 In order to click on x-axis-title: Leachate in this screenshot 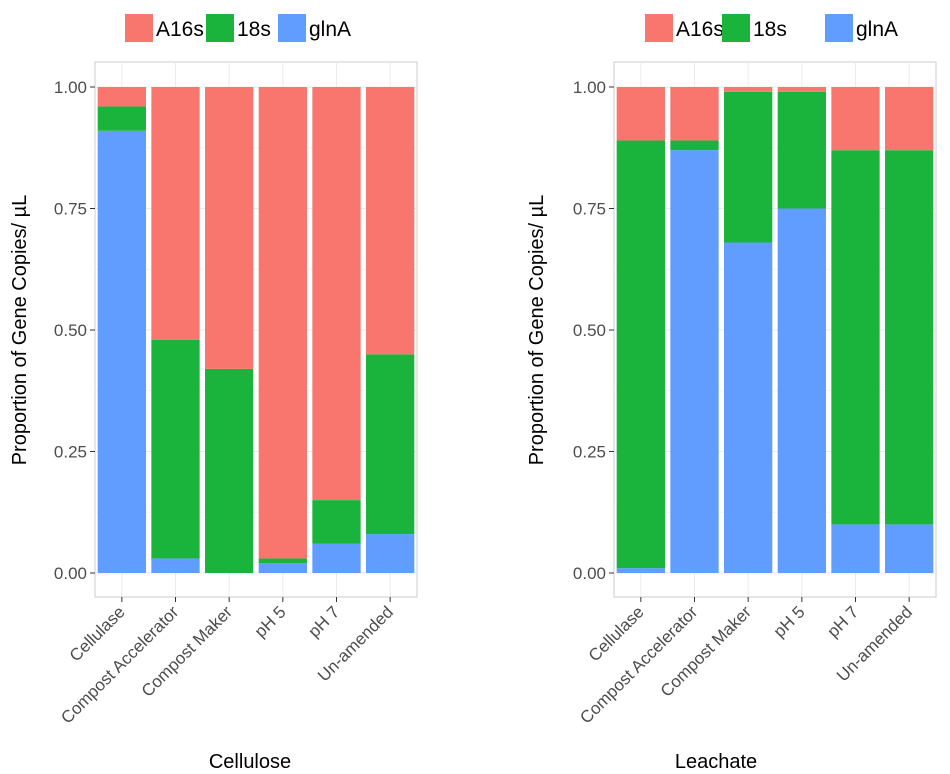, I will do `click(716, 762)`.